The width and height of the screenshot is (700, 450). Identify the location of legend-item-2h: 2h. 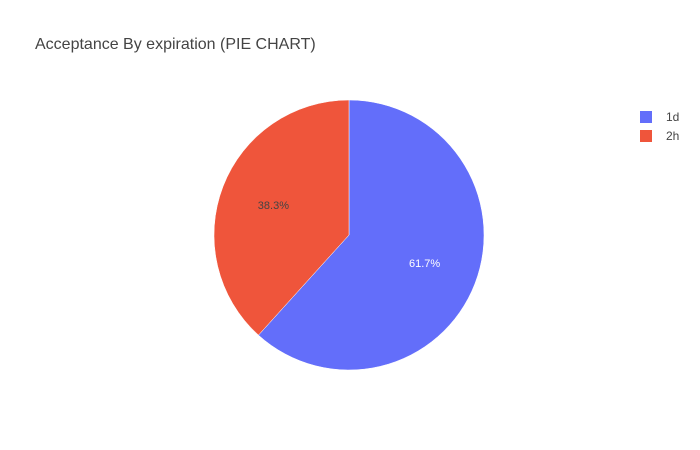
(648, 135).